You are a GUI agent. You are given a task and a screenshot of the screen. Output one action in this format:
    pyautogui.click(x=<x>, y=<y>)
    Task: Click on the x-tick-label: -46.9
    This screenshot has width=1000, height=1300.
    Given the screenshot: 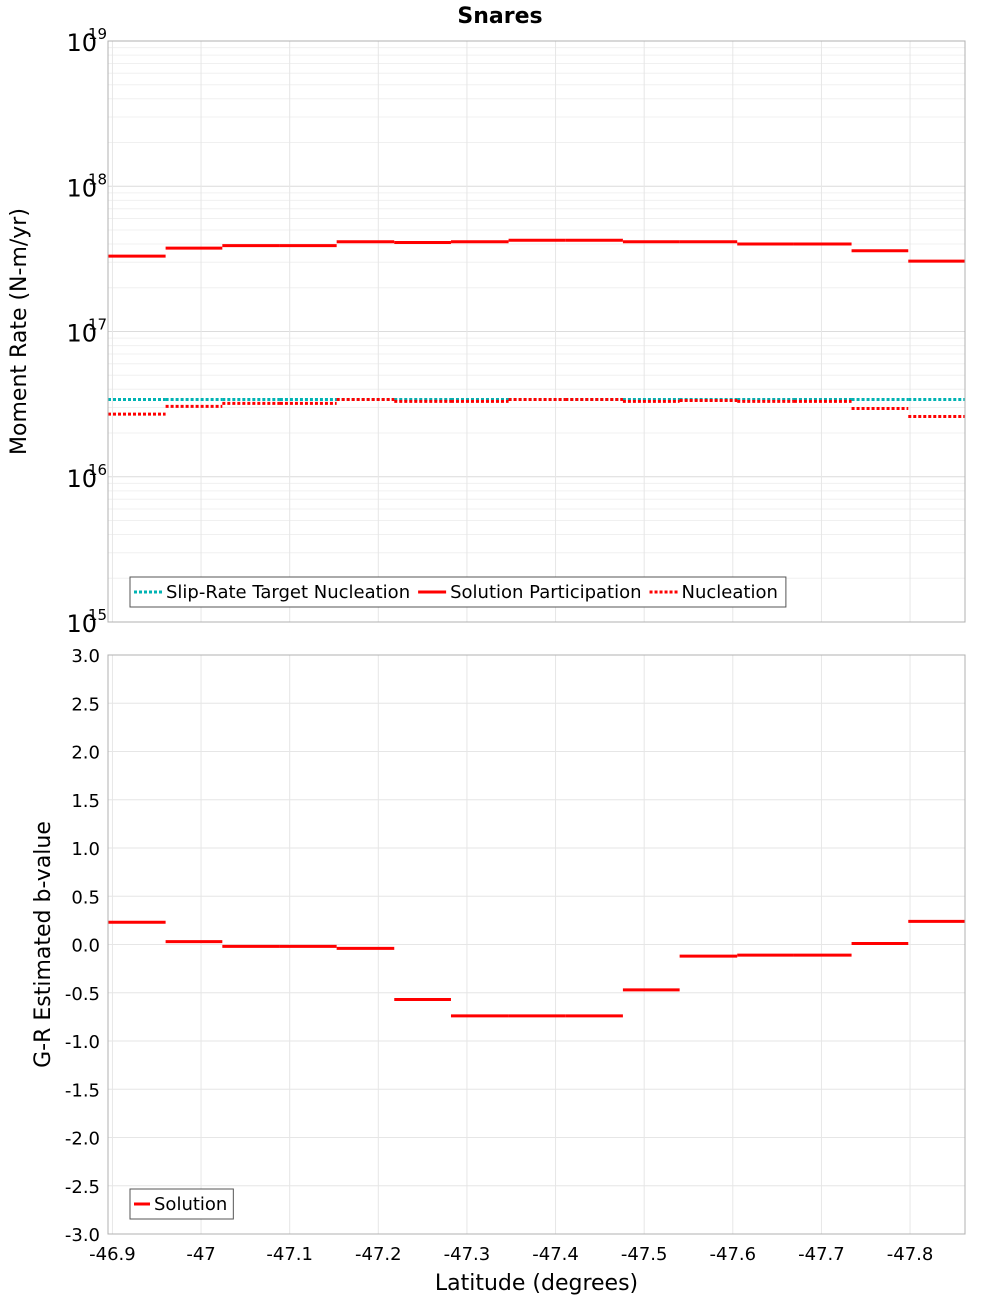 What is the action you would take?
    pyautogui.click(x=112, y=1254)
    